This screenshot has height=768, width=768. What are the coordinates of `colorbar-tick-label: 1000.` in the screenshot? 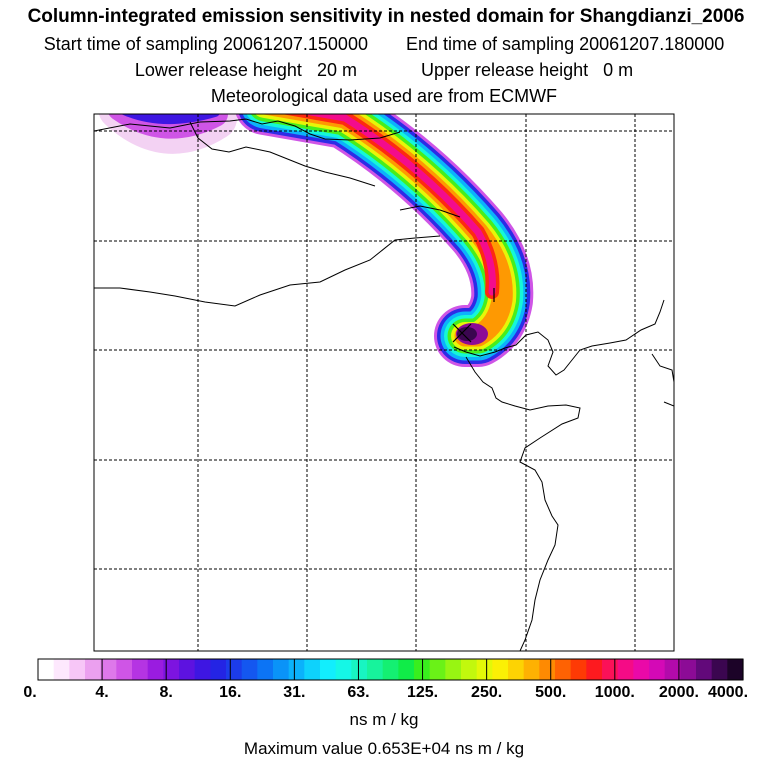 It's located at (614, 692).